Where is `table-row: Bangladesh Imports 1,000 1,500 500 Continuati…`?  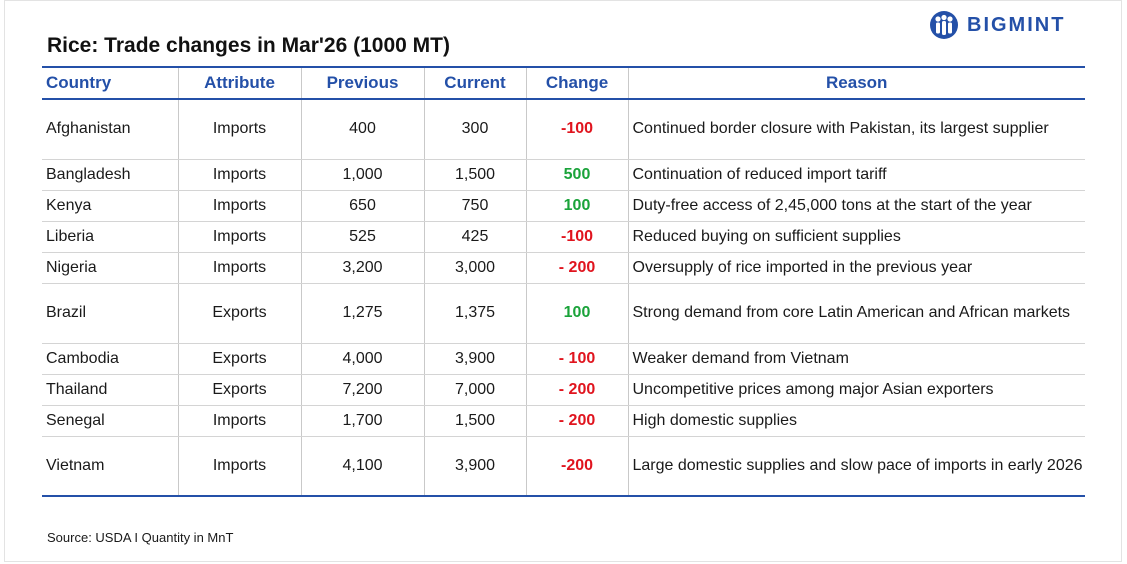
table-row: Bangladesh Imports 1,000 1,500 500 Continuati… is located at coordinates (563, 175).